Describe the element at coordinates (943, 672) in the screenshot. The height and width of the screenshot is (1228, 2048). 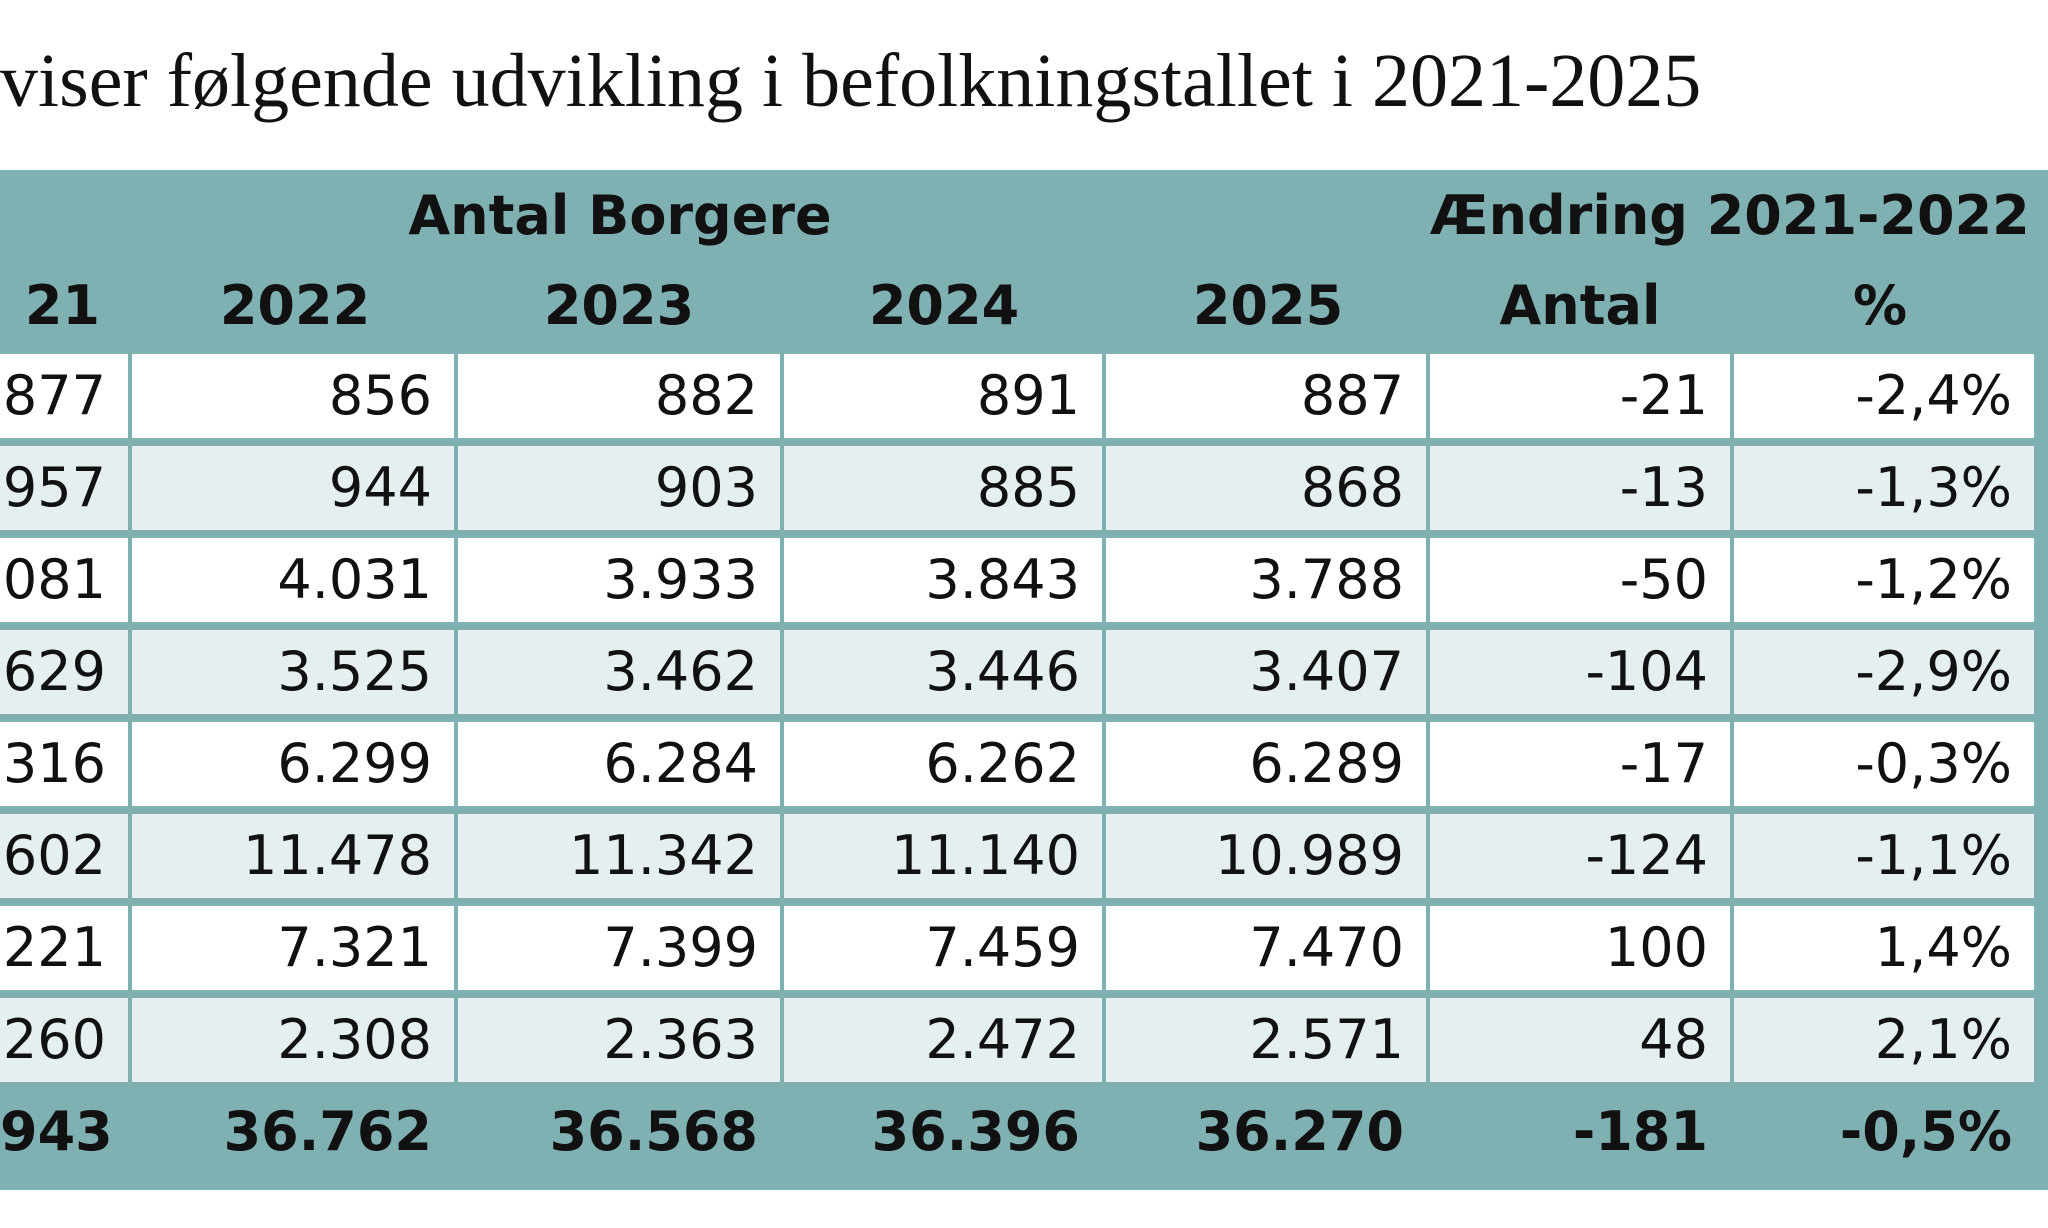
I see `table-cell: 3.446` at that location.